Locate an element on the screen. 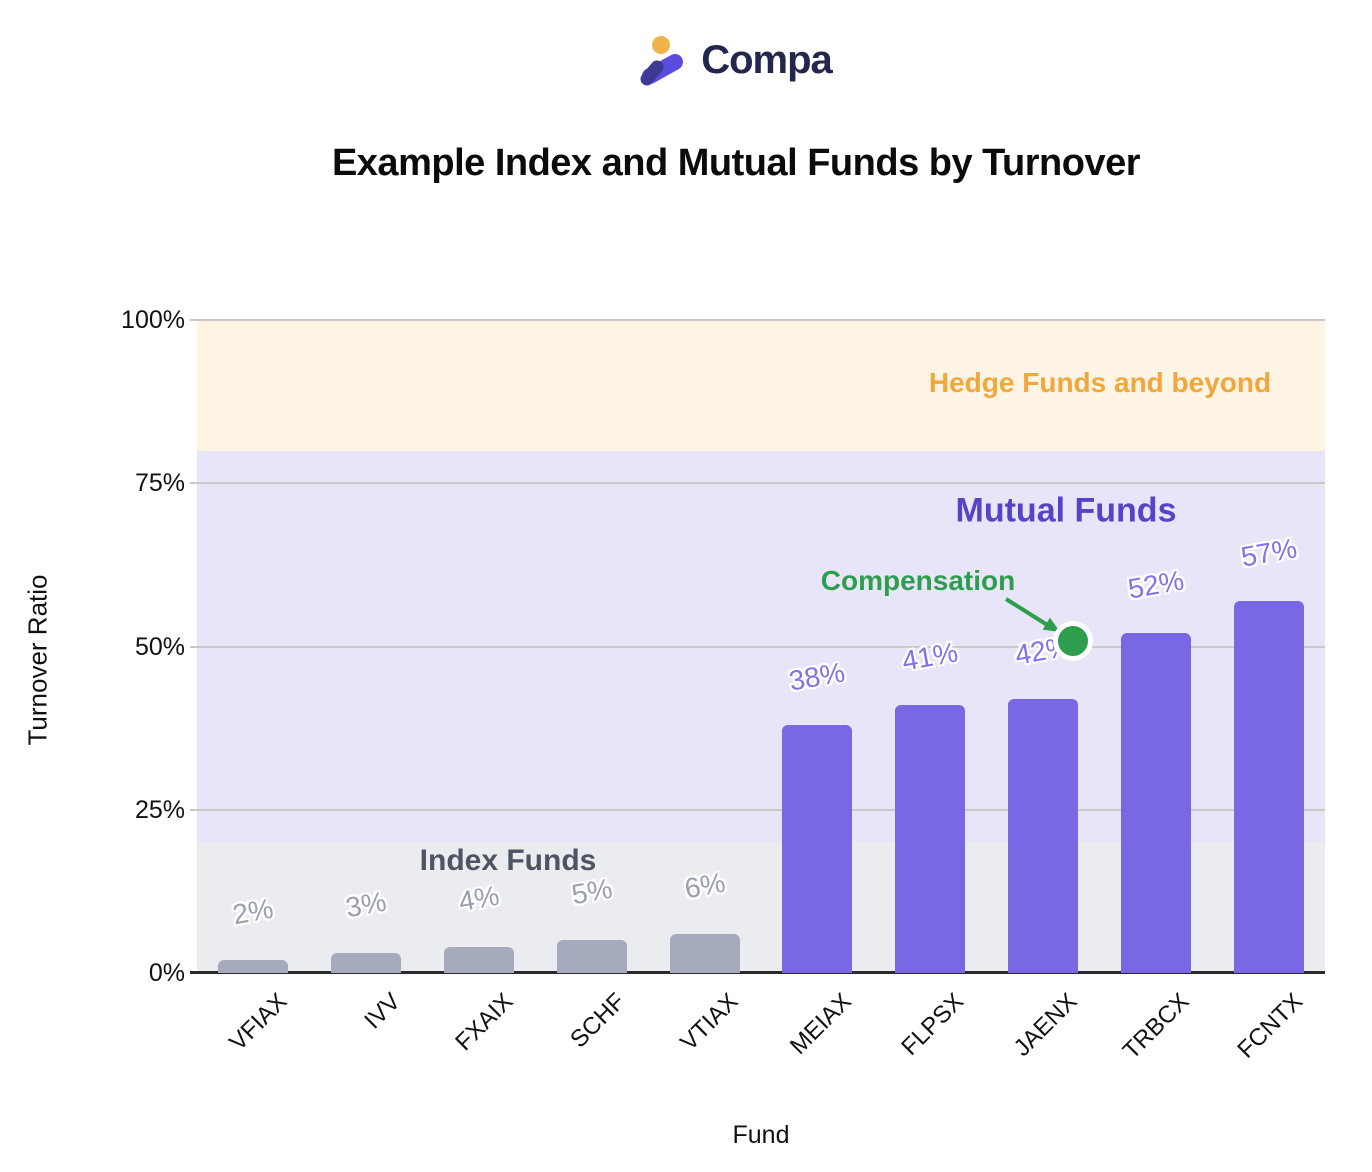  x-axis-line is located at coordinates (757, 972).